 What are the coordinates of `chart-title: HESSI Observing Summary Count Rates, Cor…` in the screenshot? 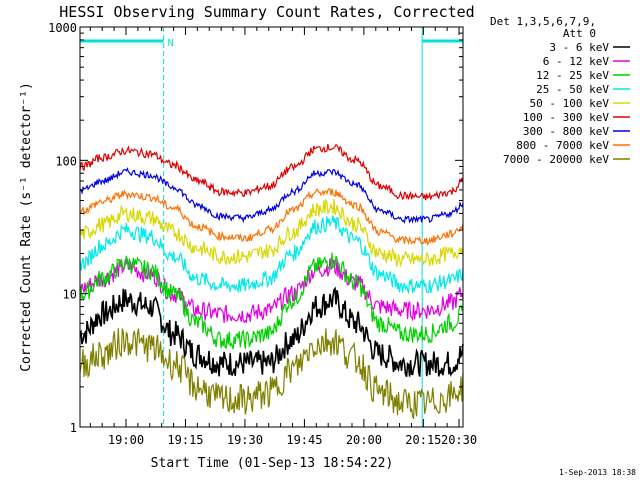 It's located at (266, 12).